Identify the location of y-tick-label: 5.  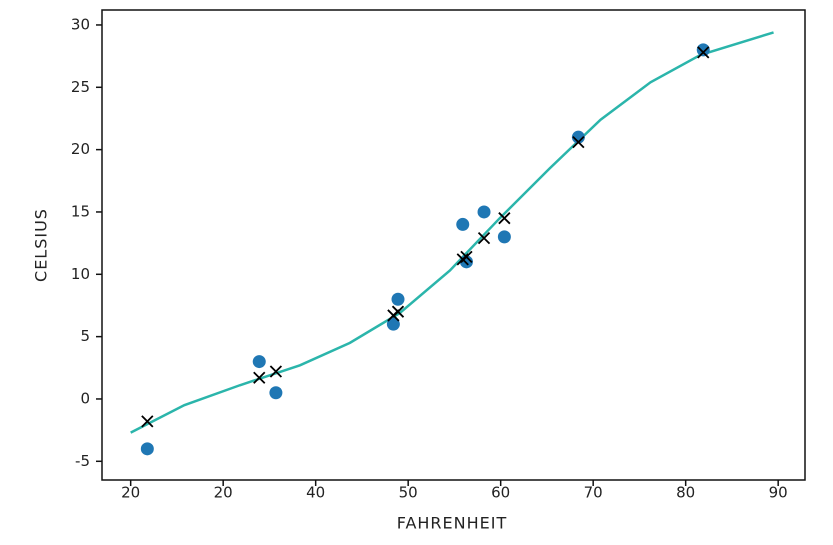
(85, 336).